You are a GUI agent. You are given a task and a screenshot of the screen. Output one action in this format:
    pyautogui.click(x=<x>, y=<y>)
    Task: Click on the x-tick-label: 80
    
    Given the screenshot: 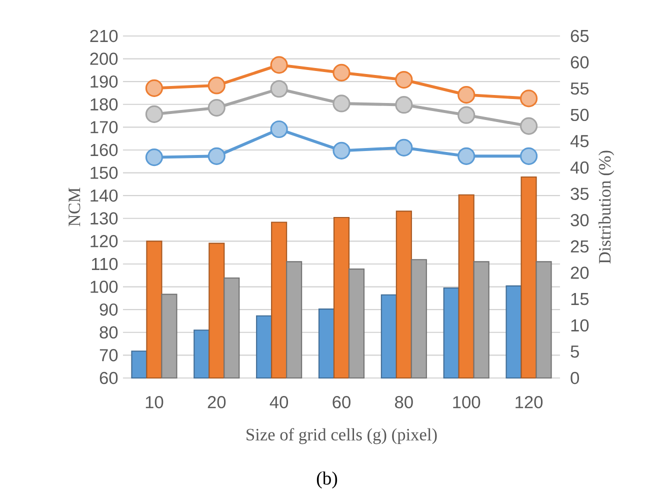 What is the action you would take?
    pyautogui.click(x=404, y=402)
    